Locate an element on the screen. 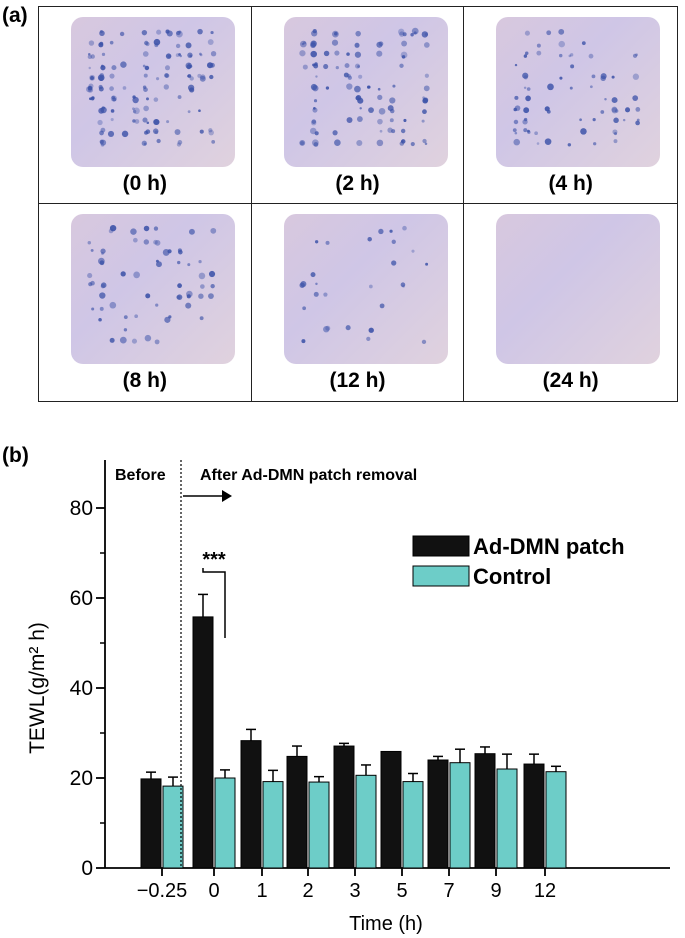 Image resolution: width=685 pixels, height=938 pixels. skin-image-cell: (2 h) is located at coordinates (358, 105).